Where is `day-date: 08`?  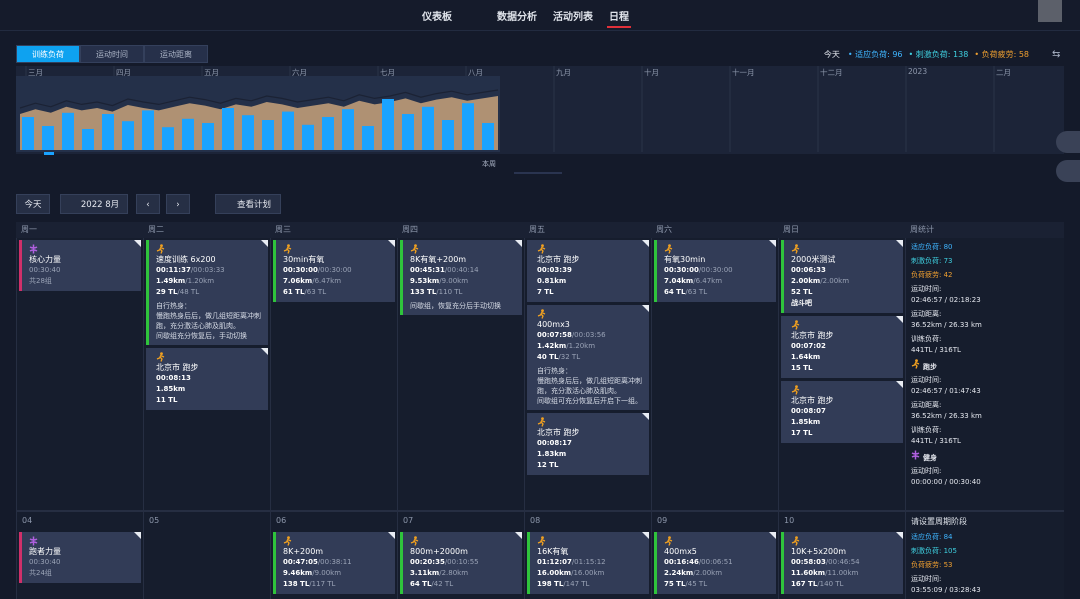 day-date: 08 is located at coordinates (535, 520).